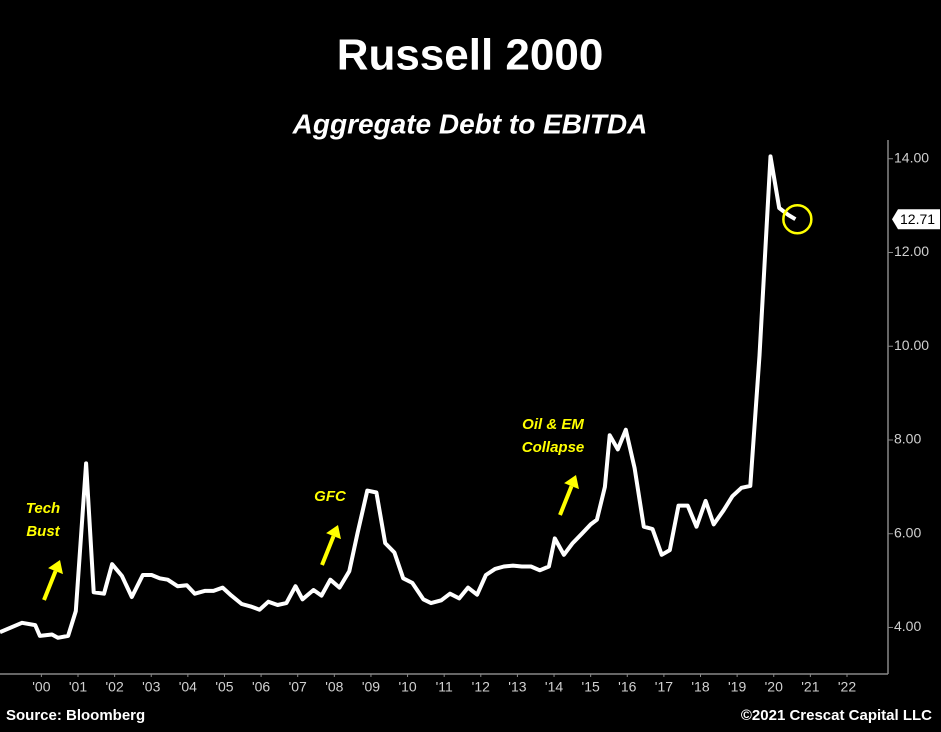 This screenshot has width=941, height=732. Describe the element at coordinates (847, 687) in the screenshot. I see `x-tick-label: '22` at that location.